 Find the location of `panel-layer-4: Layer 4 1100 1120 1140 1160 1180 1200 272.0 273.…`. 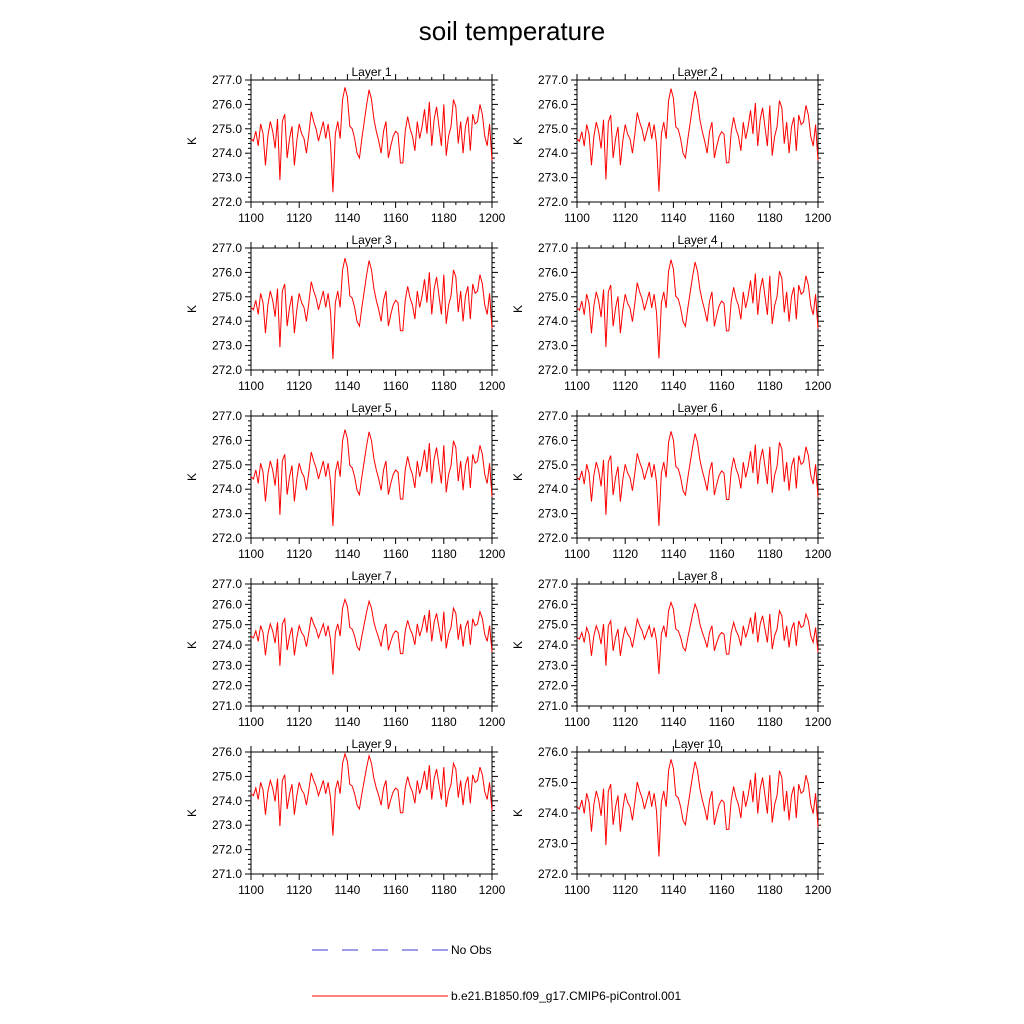

panel-layer-4: Layer 4 1100 1120 1140 1160 1180 1200 272.0 273.… is located at coordinates (671, 313).